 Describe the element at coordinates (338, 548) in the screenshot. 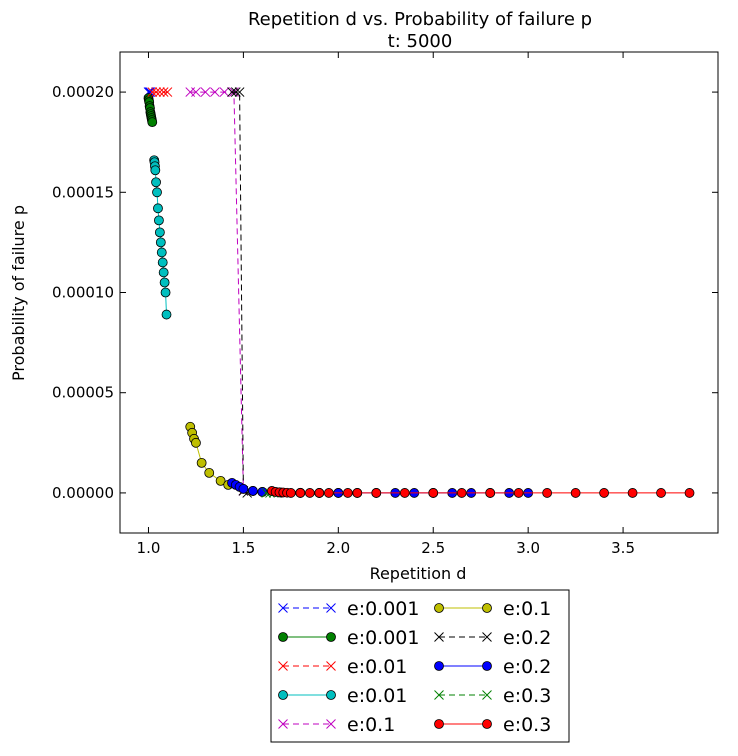

I see `x-tick-label: 2.0` at that location.